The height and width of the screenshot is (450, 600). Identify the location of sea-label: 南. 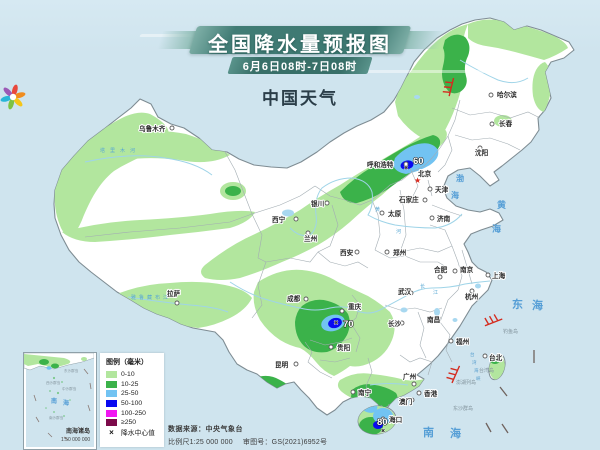
(428, 432).